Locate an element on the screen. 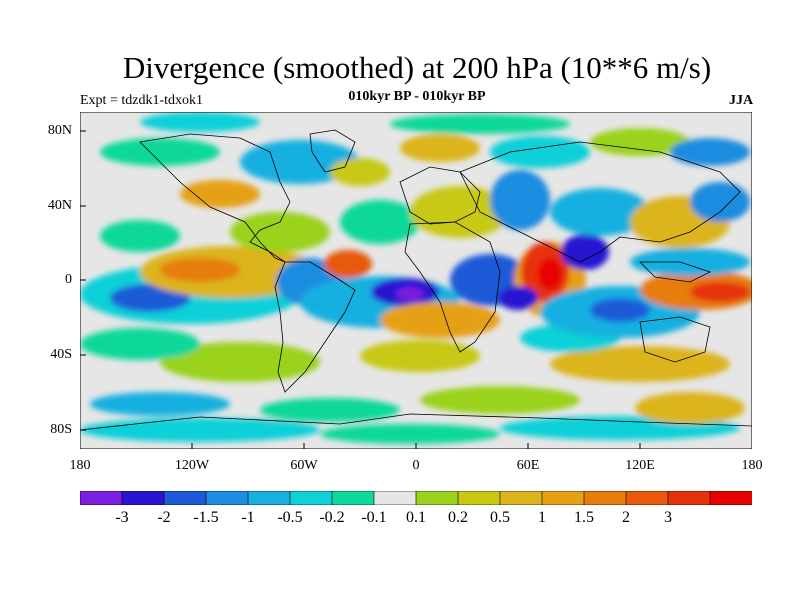 This screenshot has width=800, height=600. lon-label-180w: 180 is located at coordinates (80, 465).